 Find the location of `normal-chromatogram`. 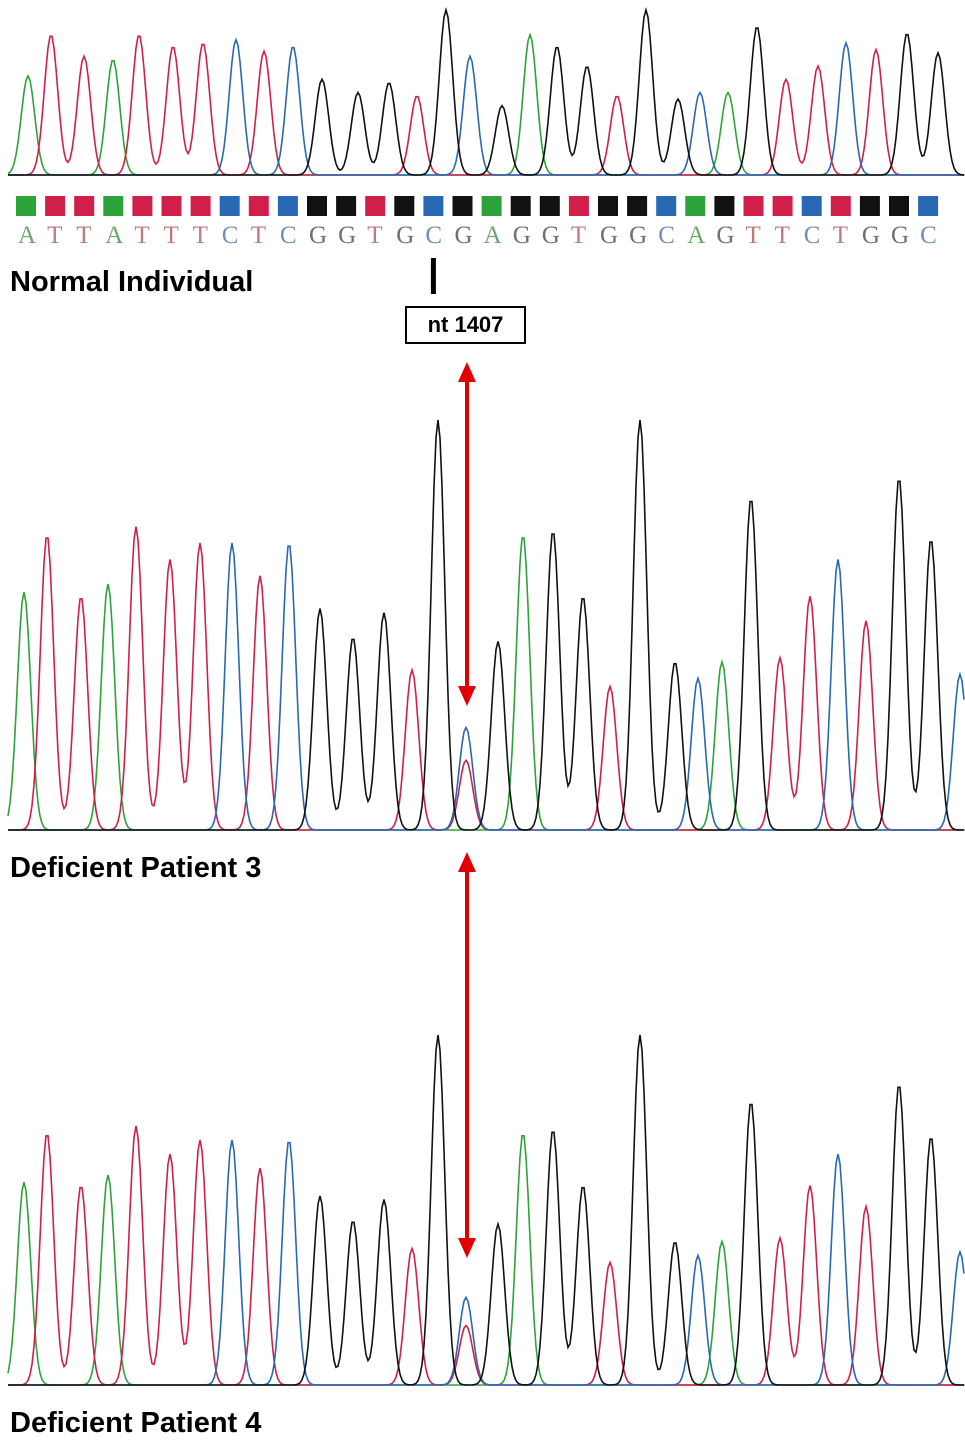

normal-chromatogram is located at coordinates (486, 91).